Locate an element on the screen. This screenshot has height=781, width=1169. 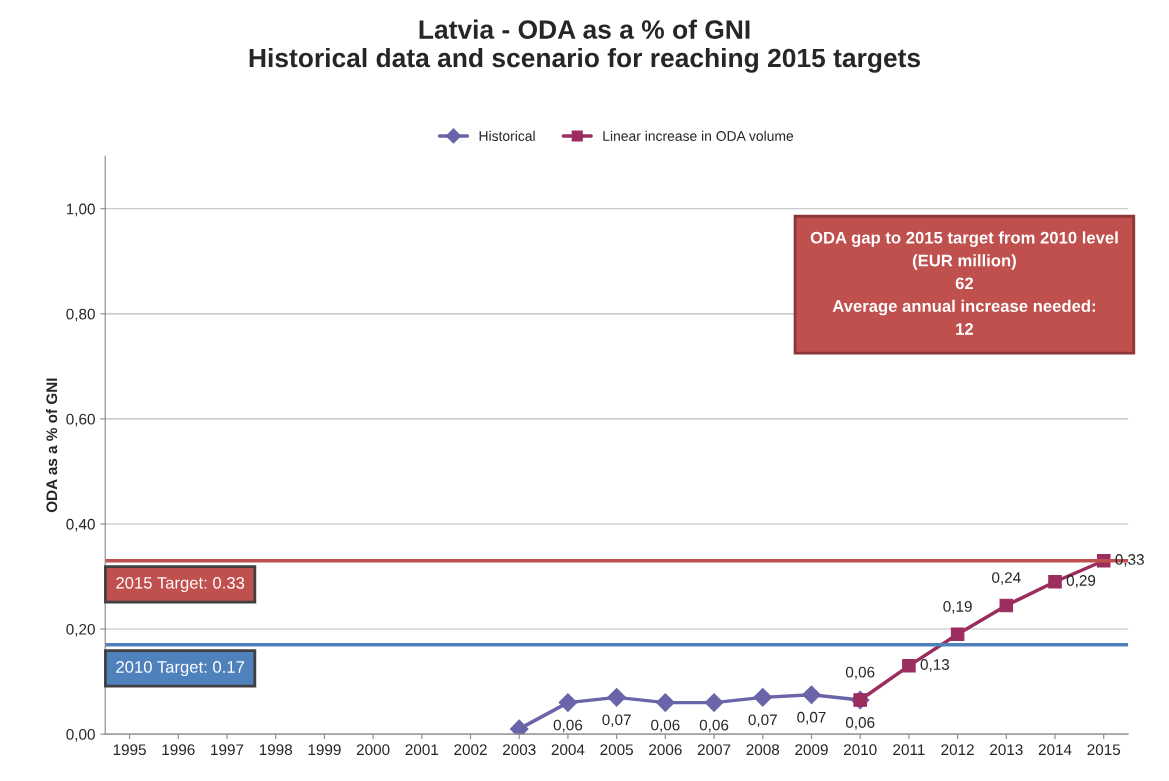
x-tick-label: 1997 is located at coordinates (227, 750).